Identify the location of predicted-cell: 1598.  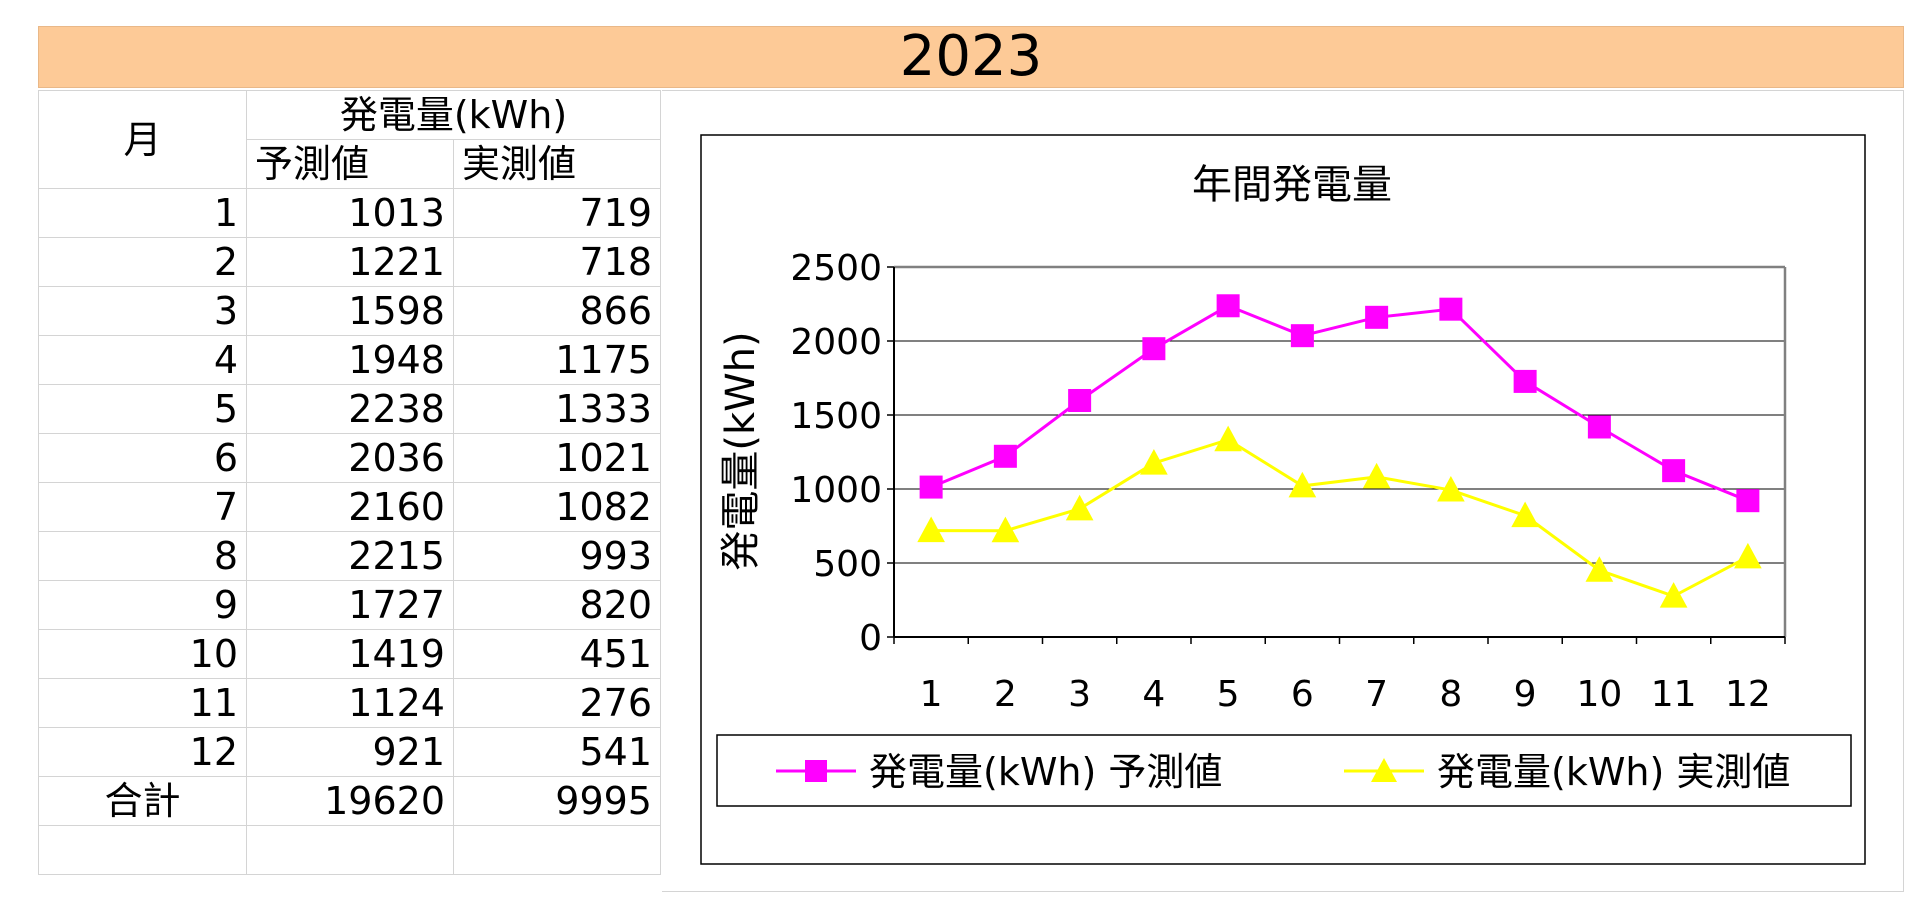
(350, 311).